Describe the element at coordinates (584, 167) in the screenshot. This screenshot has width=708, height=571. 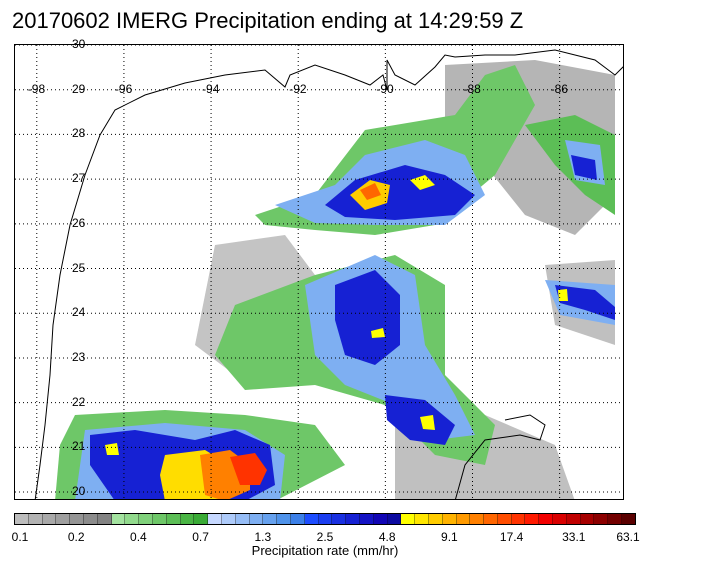
I see `darkblue-ne` at that location.